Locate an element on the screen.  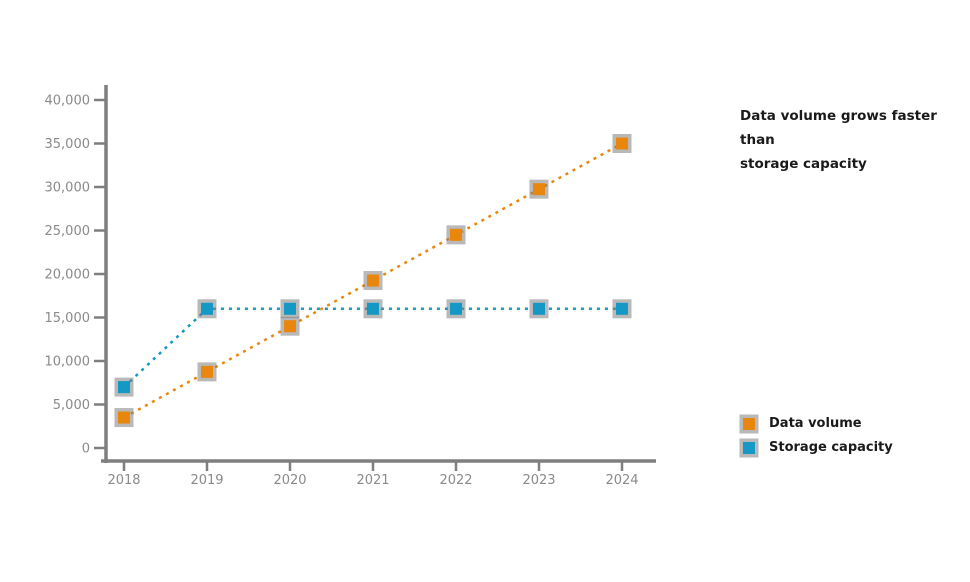
legend-label: Data volume is located at coordinates (815, 423).